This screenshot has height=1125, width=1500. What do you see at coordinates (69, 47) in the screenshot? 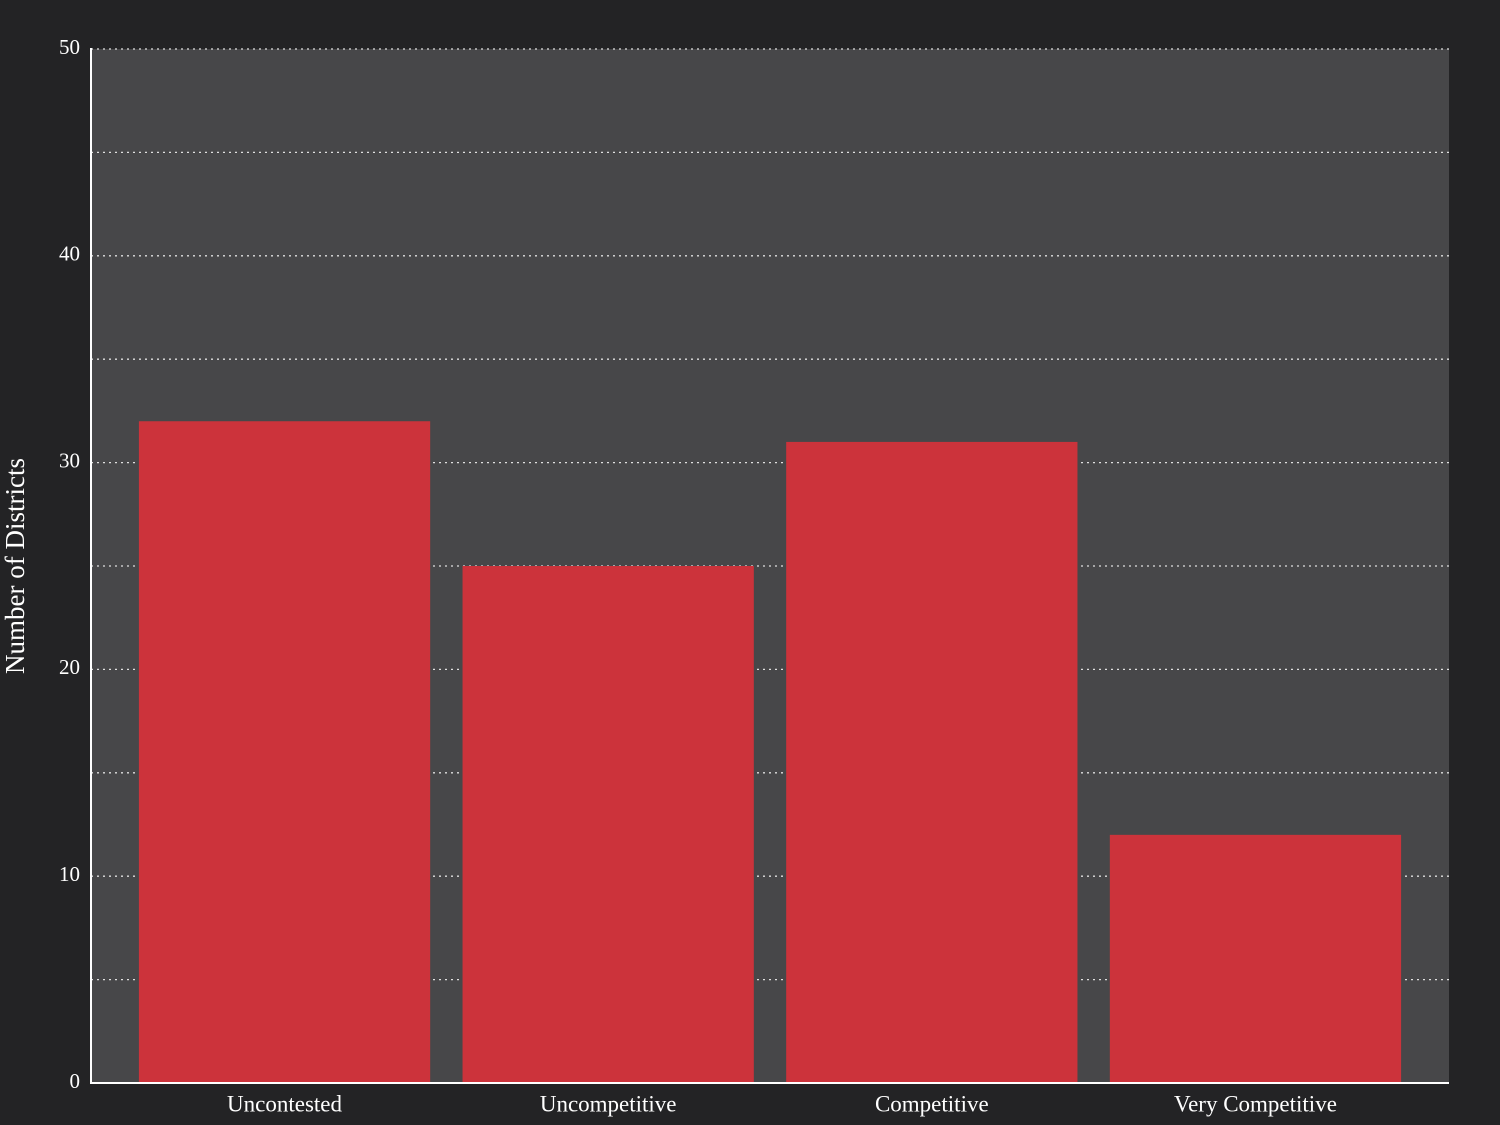
I see `y-tick-label: 50` at bounding box center [69, 47].